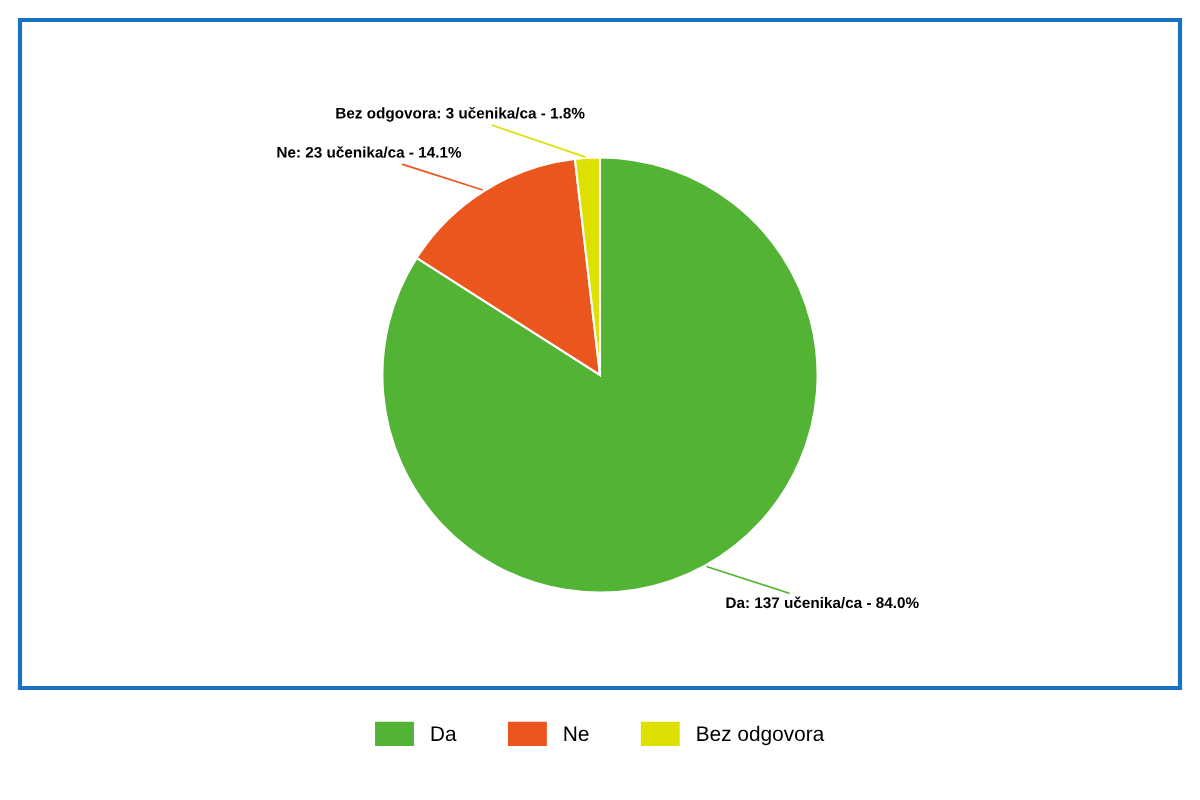 Image resolution: width=1200 pixels, height=800 pixels. What do you see at coordinates (460, 114) in the screenshot?
I see `data-label: Bez odgovora: 3 učenika/ca - 1.8%` at bounding box center [460, 114].